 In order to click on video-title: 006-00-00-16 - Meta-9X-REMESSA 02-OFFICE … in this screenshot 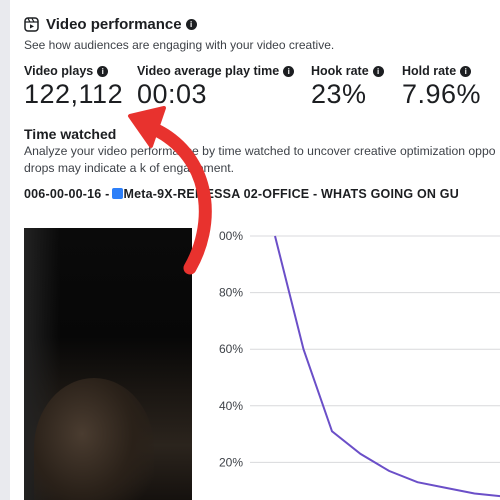, I will do `click(241, 194)`.